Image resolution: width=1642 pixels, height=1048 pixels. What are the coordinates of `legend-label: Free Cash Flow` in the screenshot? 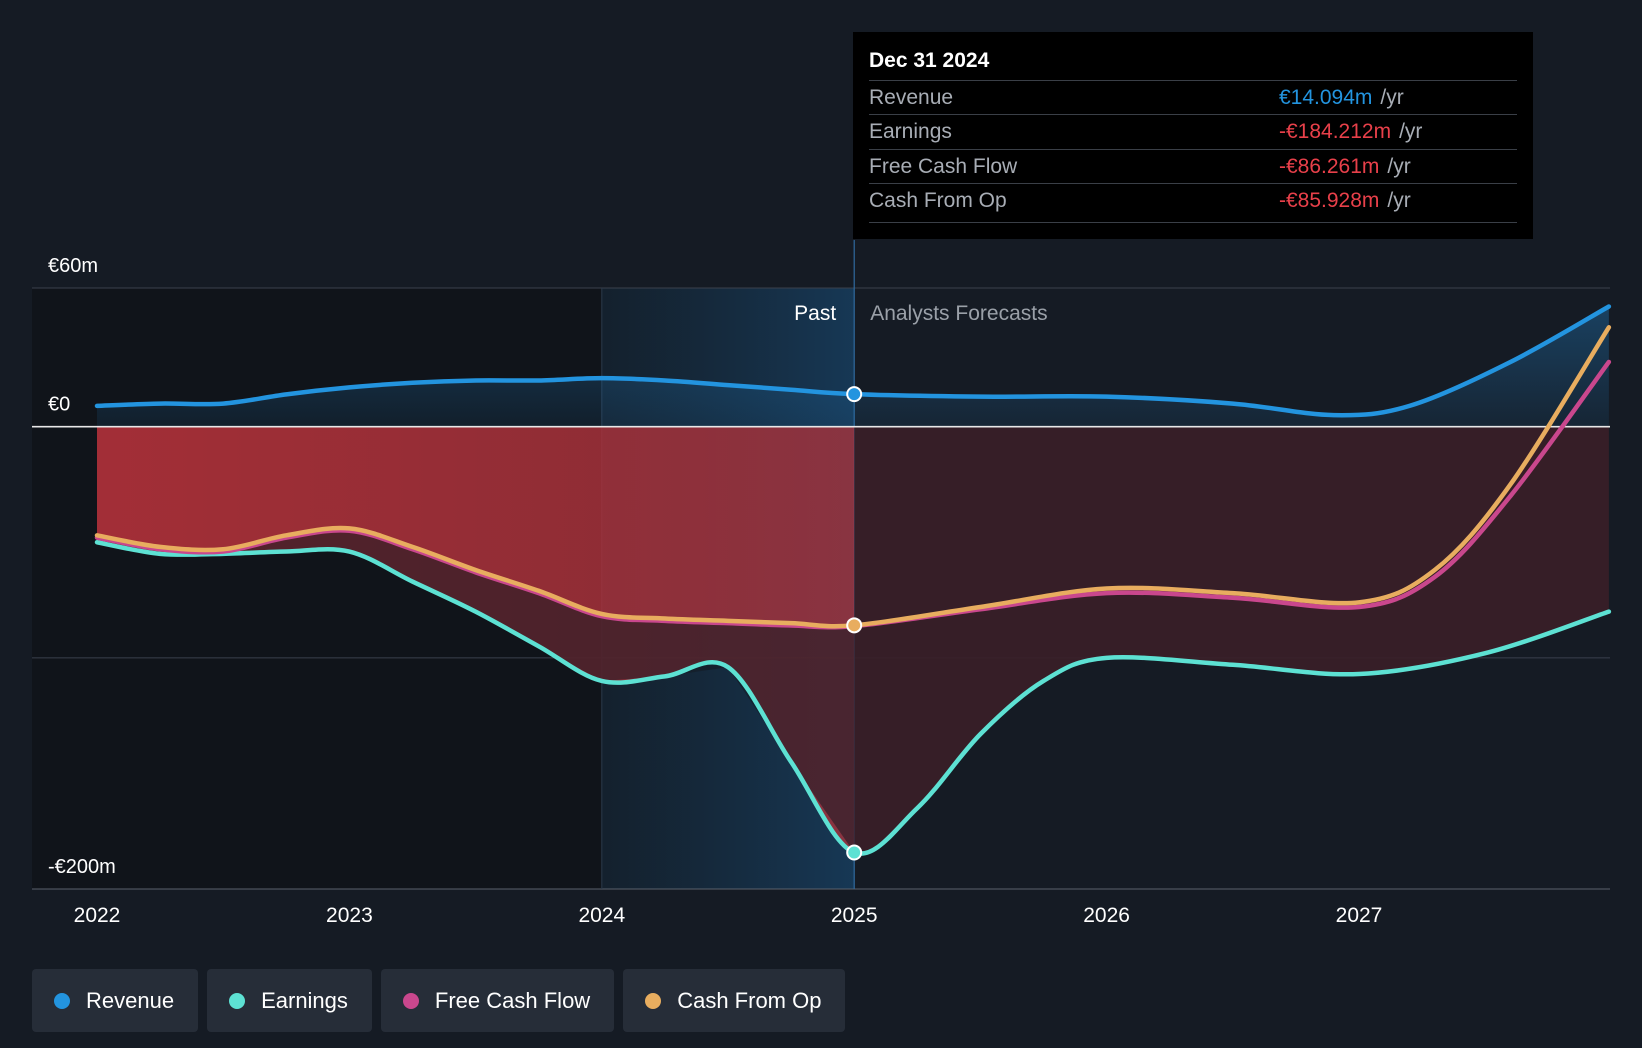 It's located at (512, 1000).